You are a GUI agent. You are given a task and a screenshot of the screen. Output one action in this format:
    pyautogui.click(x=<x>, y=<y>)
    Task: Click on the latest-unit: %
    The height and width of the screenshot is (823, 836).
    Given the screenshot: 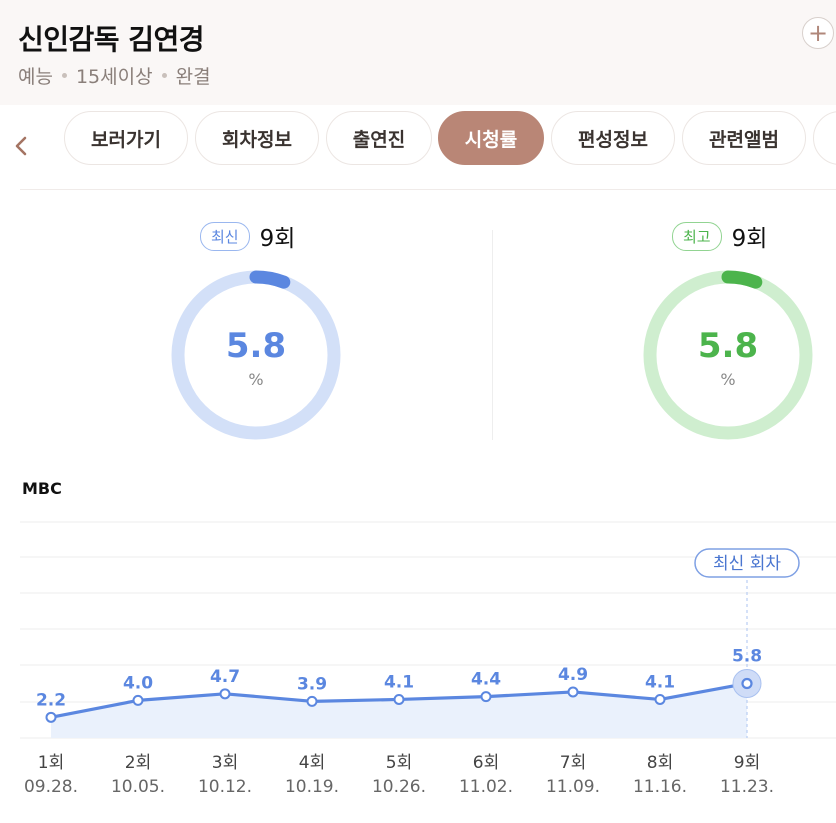 What is the action you would take?
    pyautogui.click(x=255, y=379)
    